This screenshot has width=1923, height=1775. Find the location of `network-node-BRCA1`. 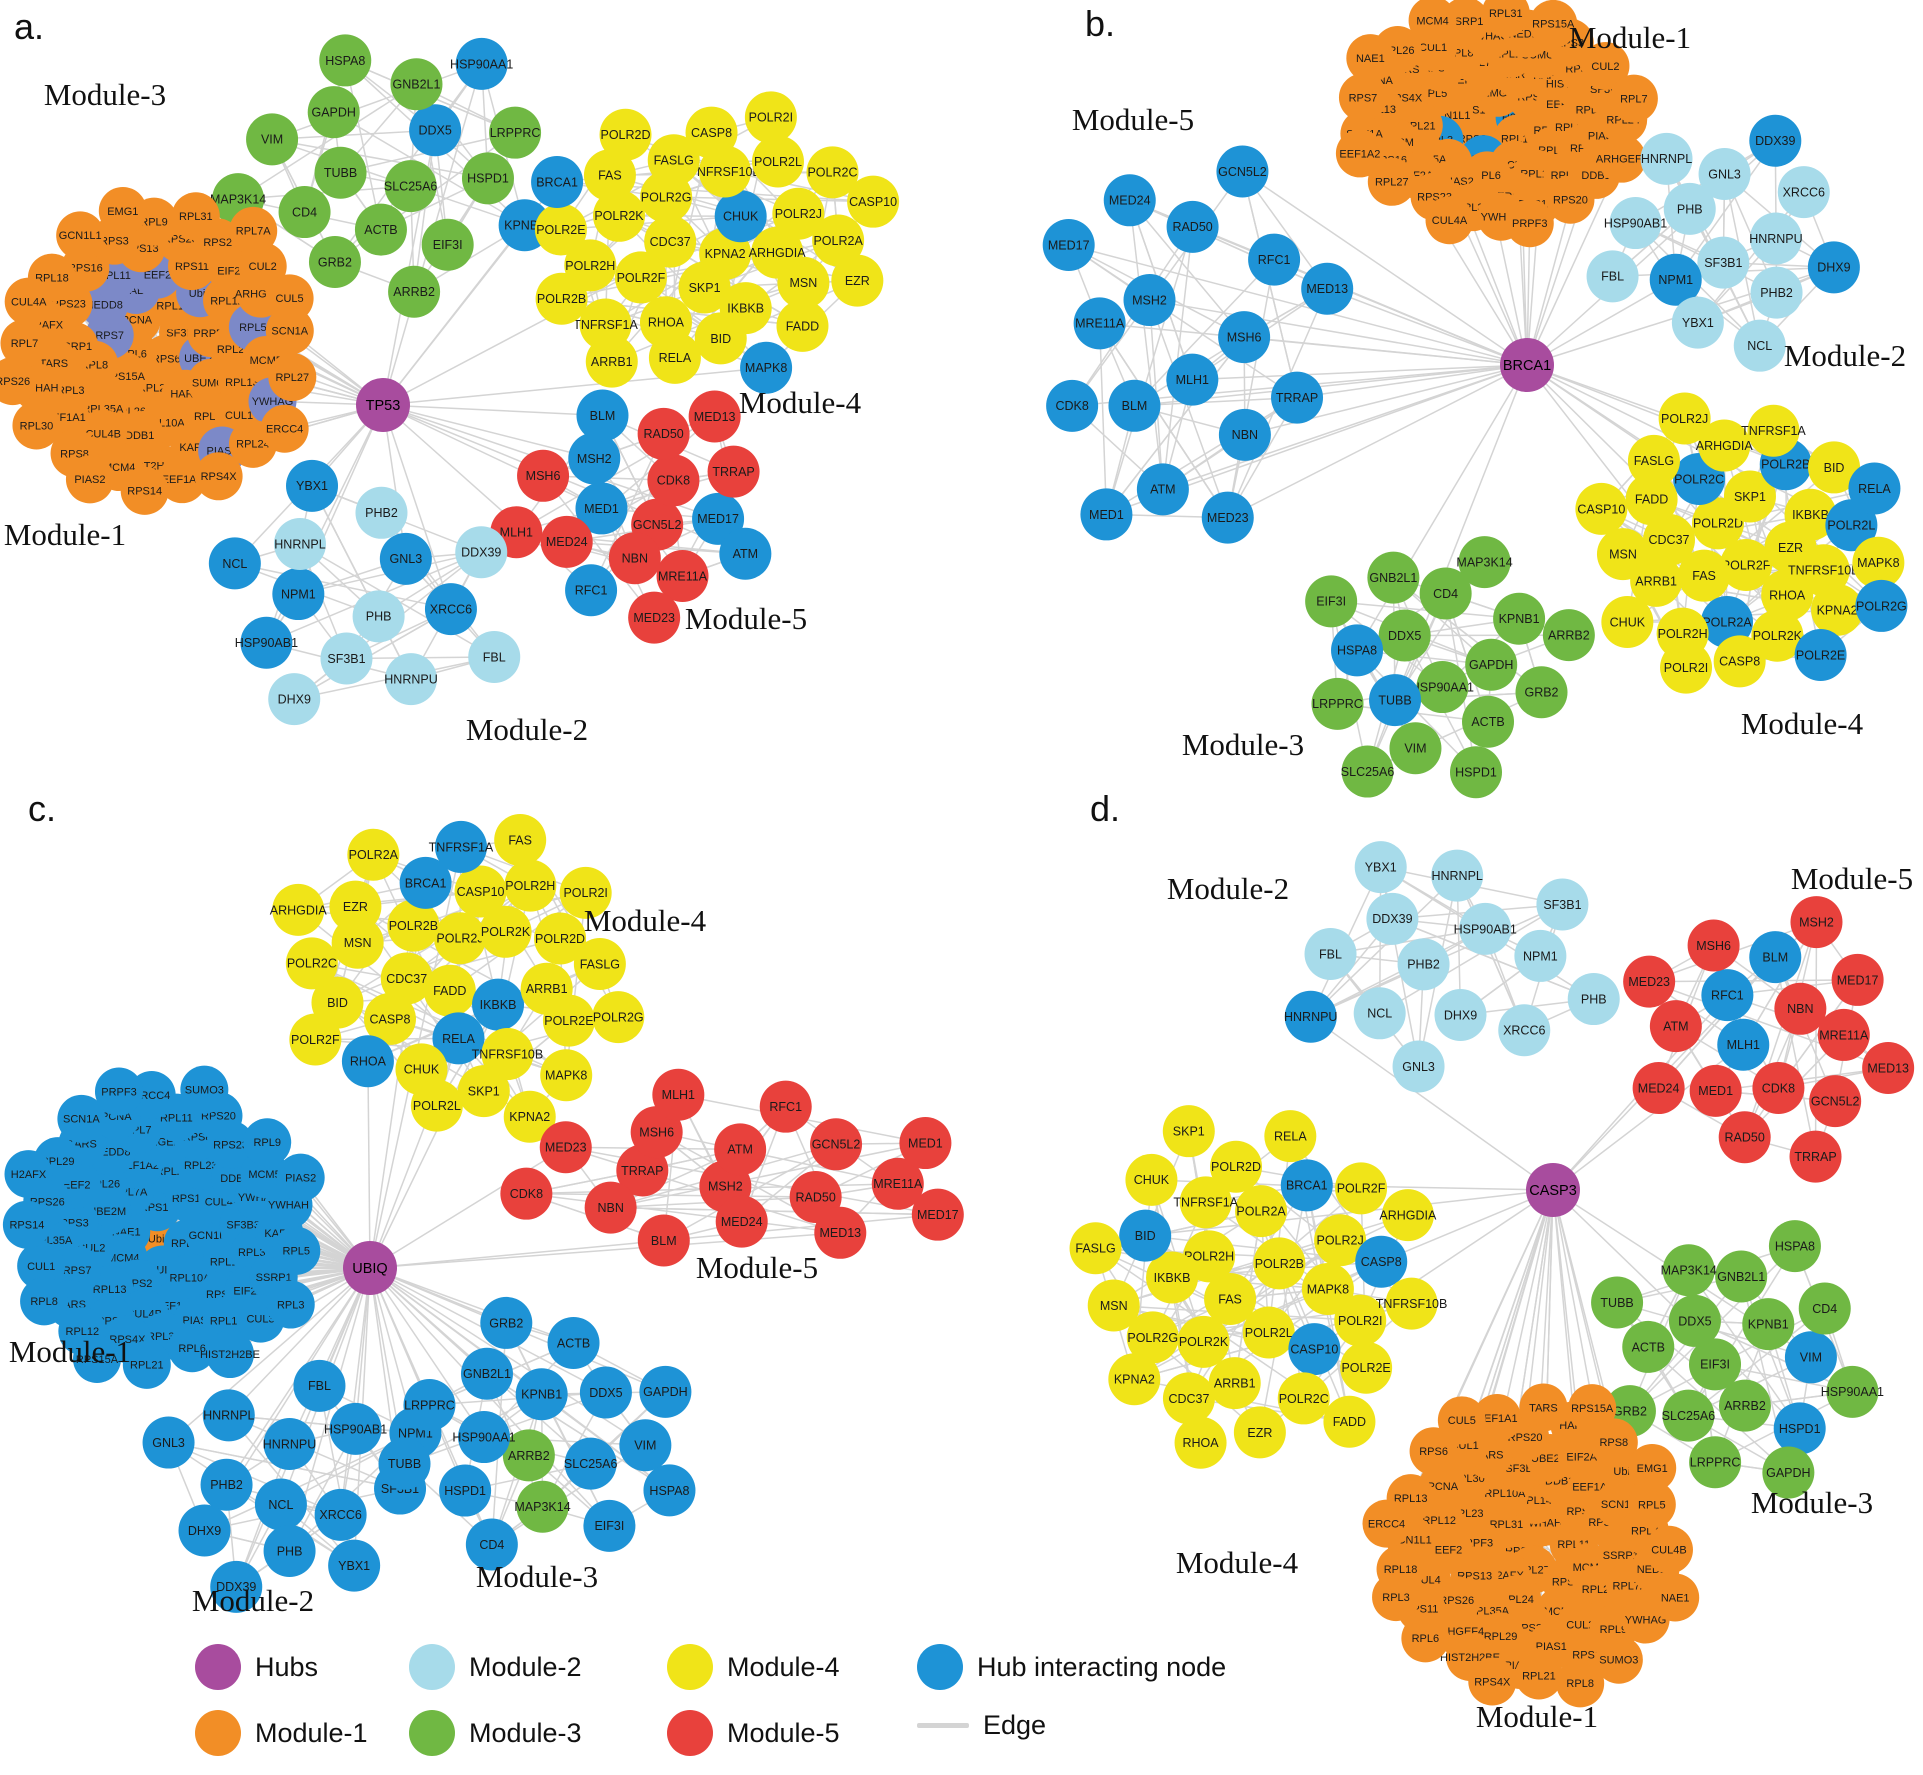

network-node-BRCA1 is located at coordinates (557, 181).